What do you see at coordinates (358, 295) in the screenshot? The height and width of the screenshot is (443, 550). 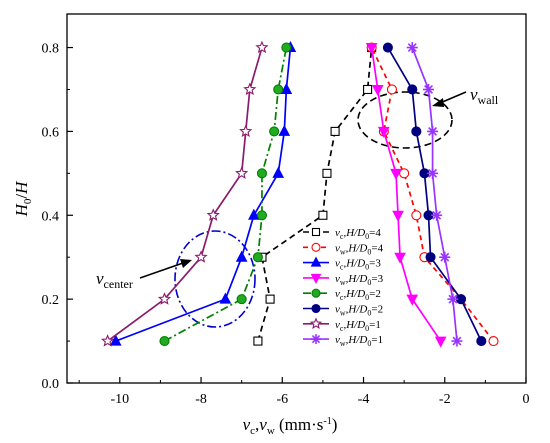 I see `legend-label: vc,H/D0=2` at bounding box center [358, 295].